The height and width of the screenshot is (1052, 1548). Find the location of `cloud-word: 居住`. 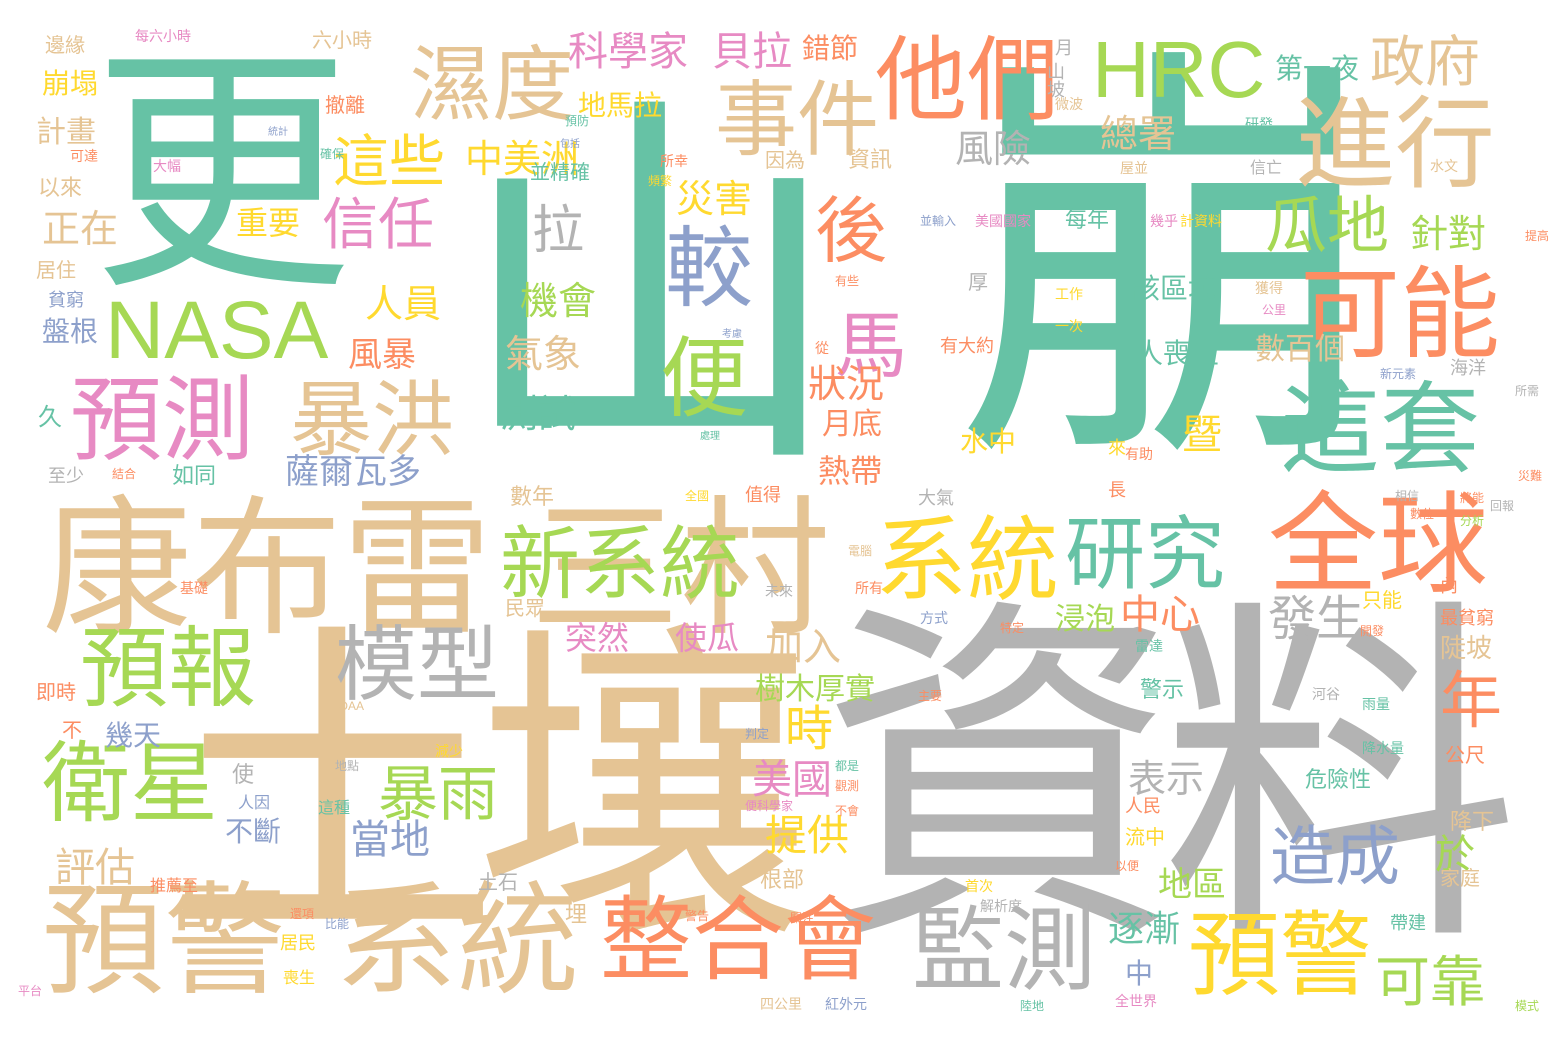

cloud-word: 居住 is located at coordinates (56, 270).